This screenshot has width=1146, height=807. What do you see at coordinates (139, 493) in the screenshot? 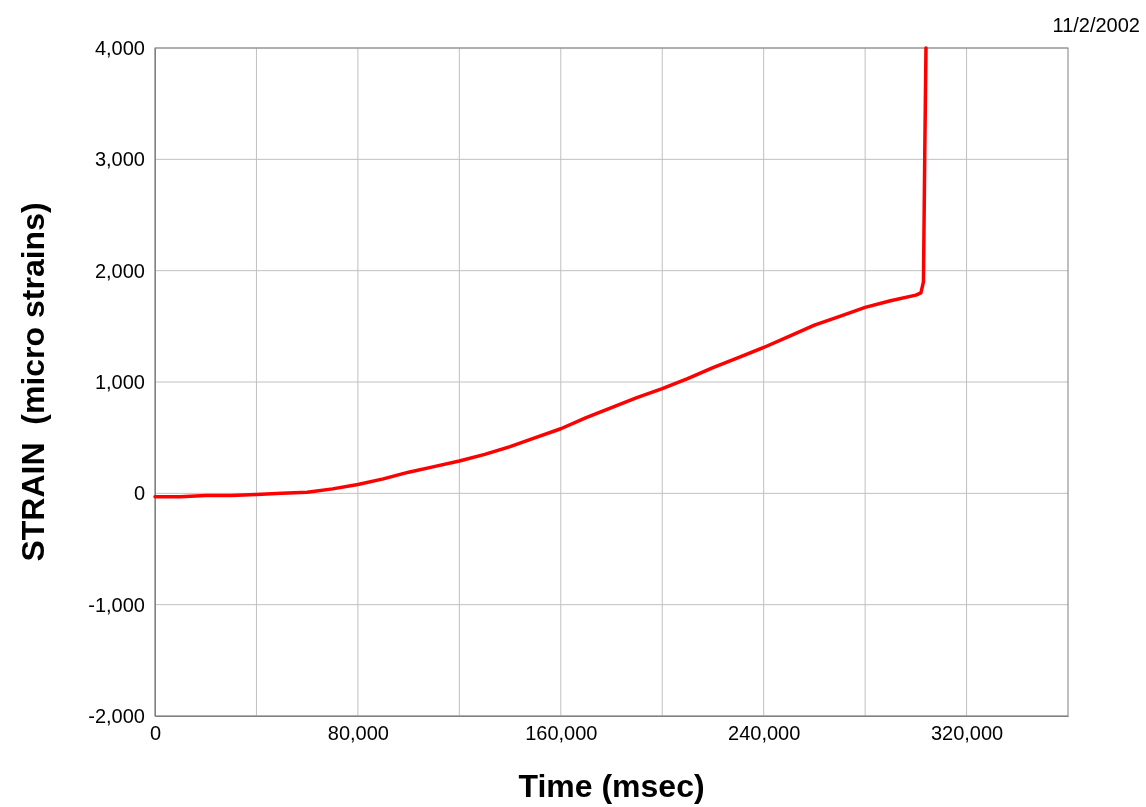
I see `y-tick-label: 0` at bounding box center [139, 493].